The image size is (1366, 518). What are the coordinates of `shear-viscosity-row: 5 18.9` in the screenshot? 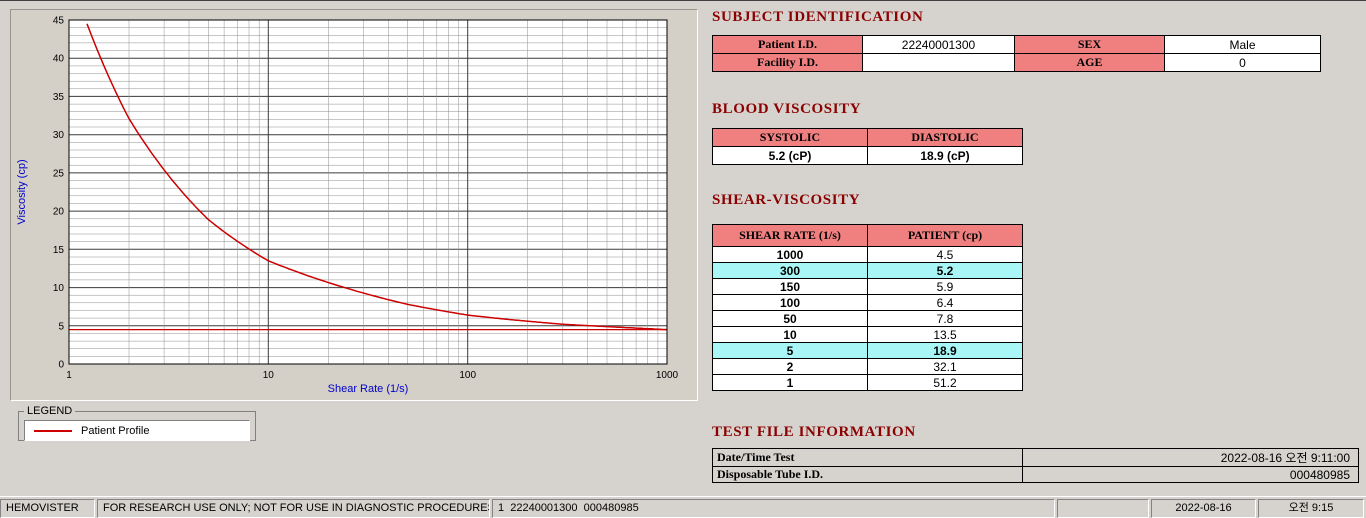 It's located at (867, 350).